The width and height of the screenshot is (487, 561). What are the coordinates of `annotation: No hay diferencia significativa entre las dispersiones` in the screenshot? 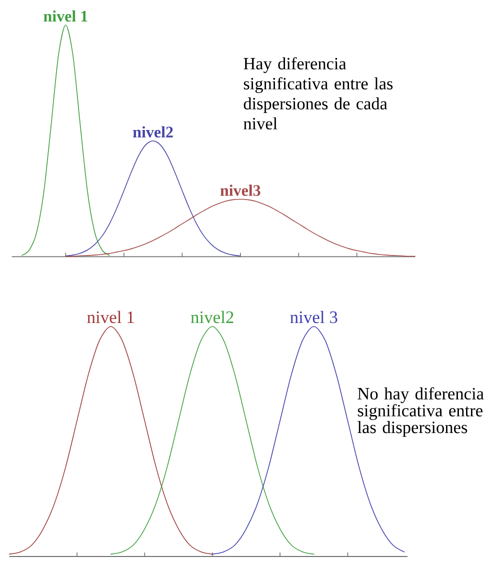 It's located at (421, 412).